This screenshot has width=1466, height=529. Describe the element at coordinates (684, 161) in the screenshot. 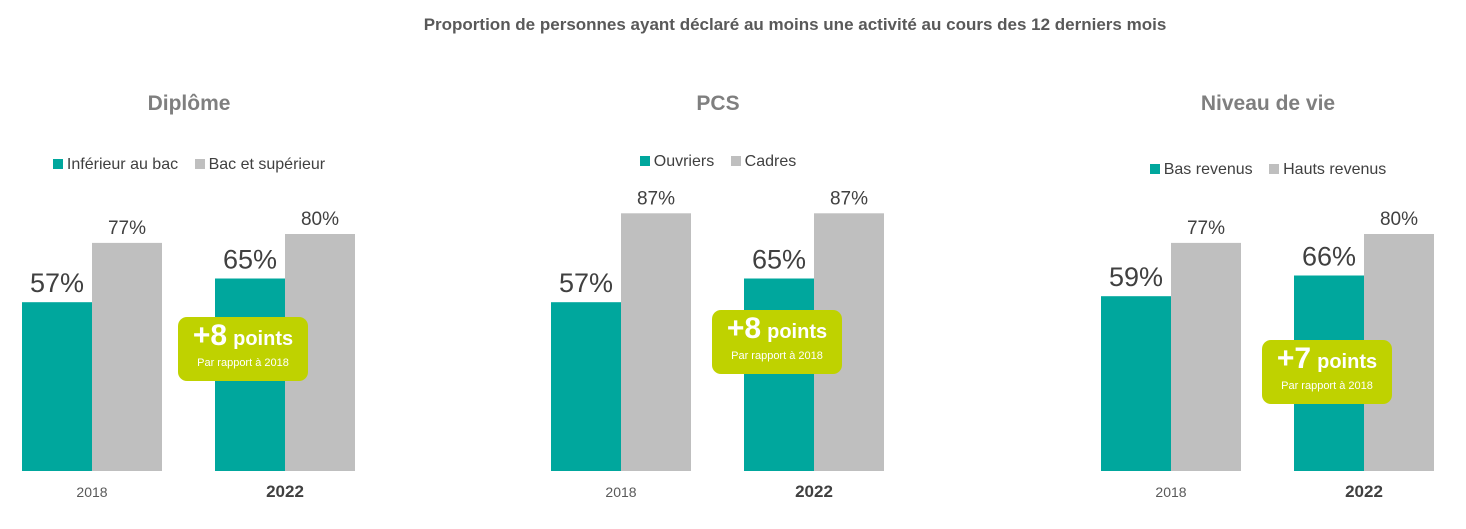

I see `legend-label: Ouvriers` at that location.